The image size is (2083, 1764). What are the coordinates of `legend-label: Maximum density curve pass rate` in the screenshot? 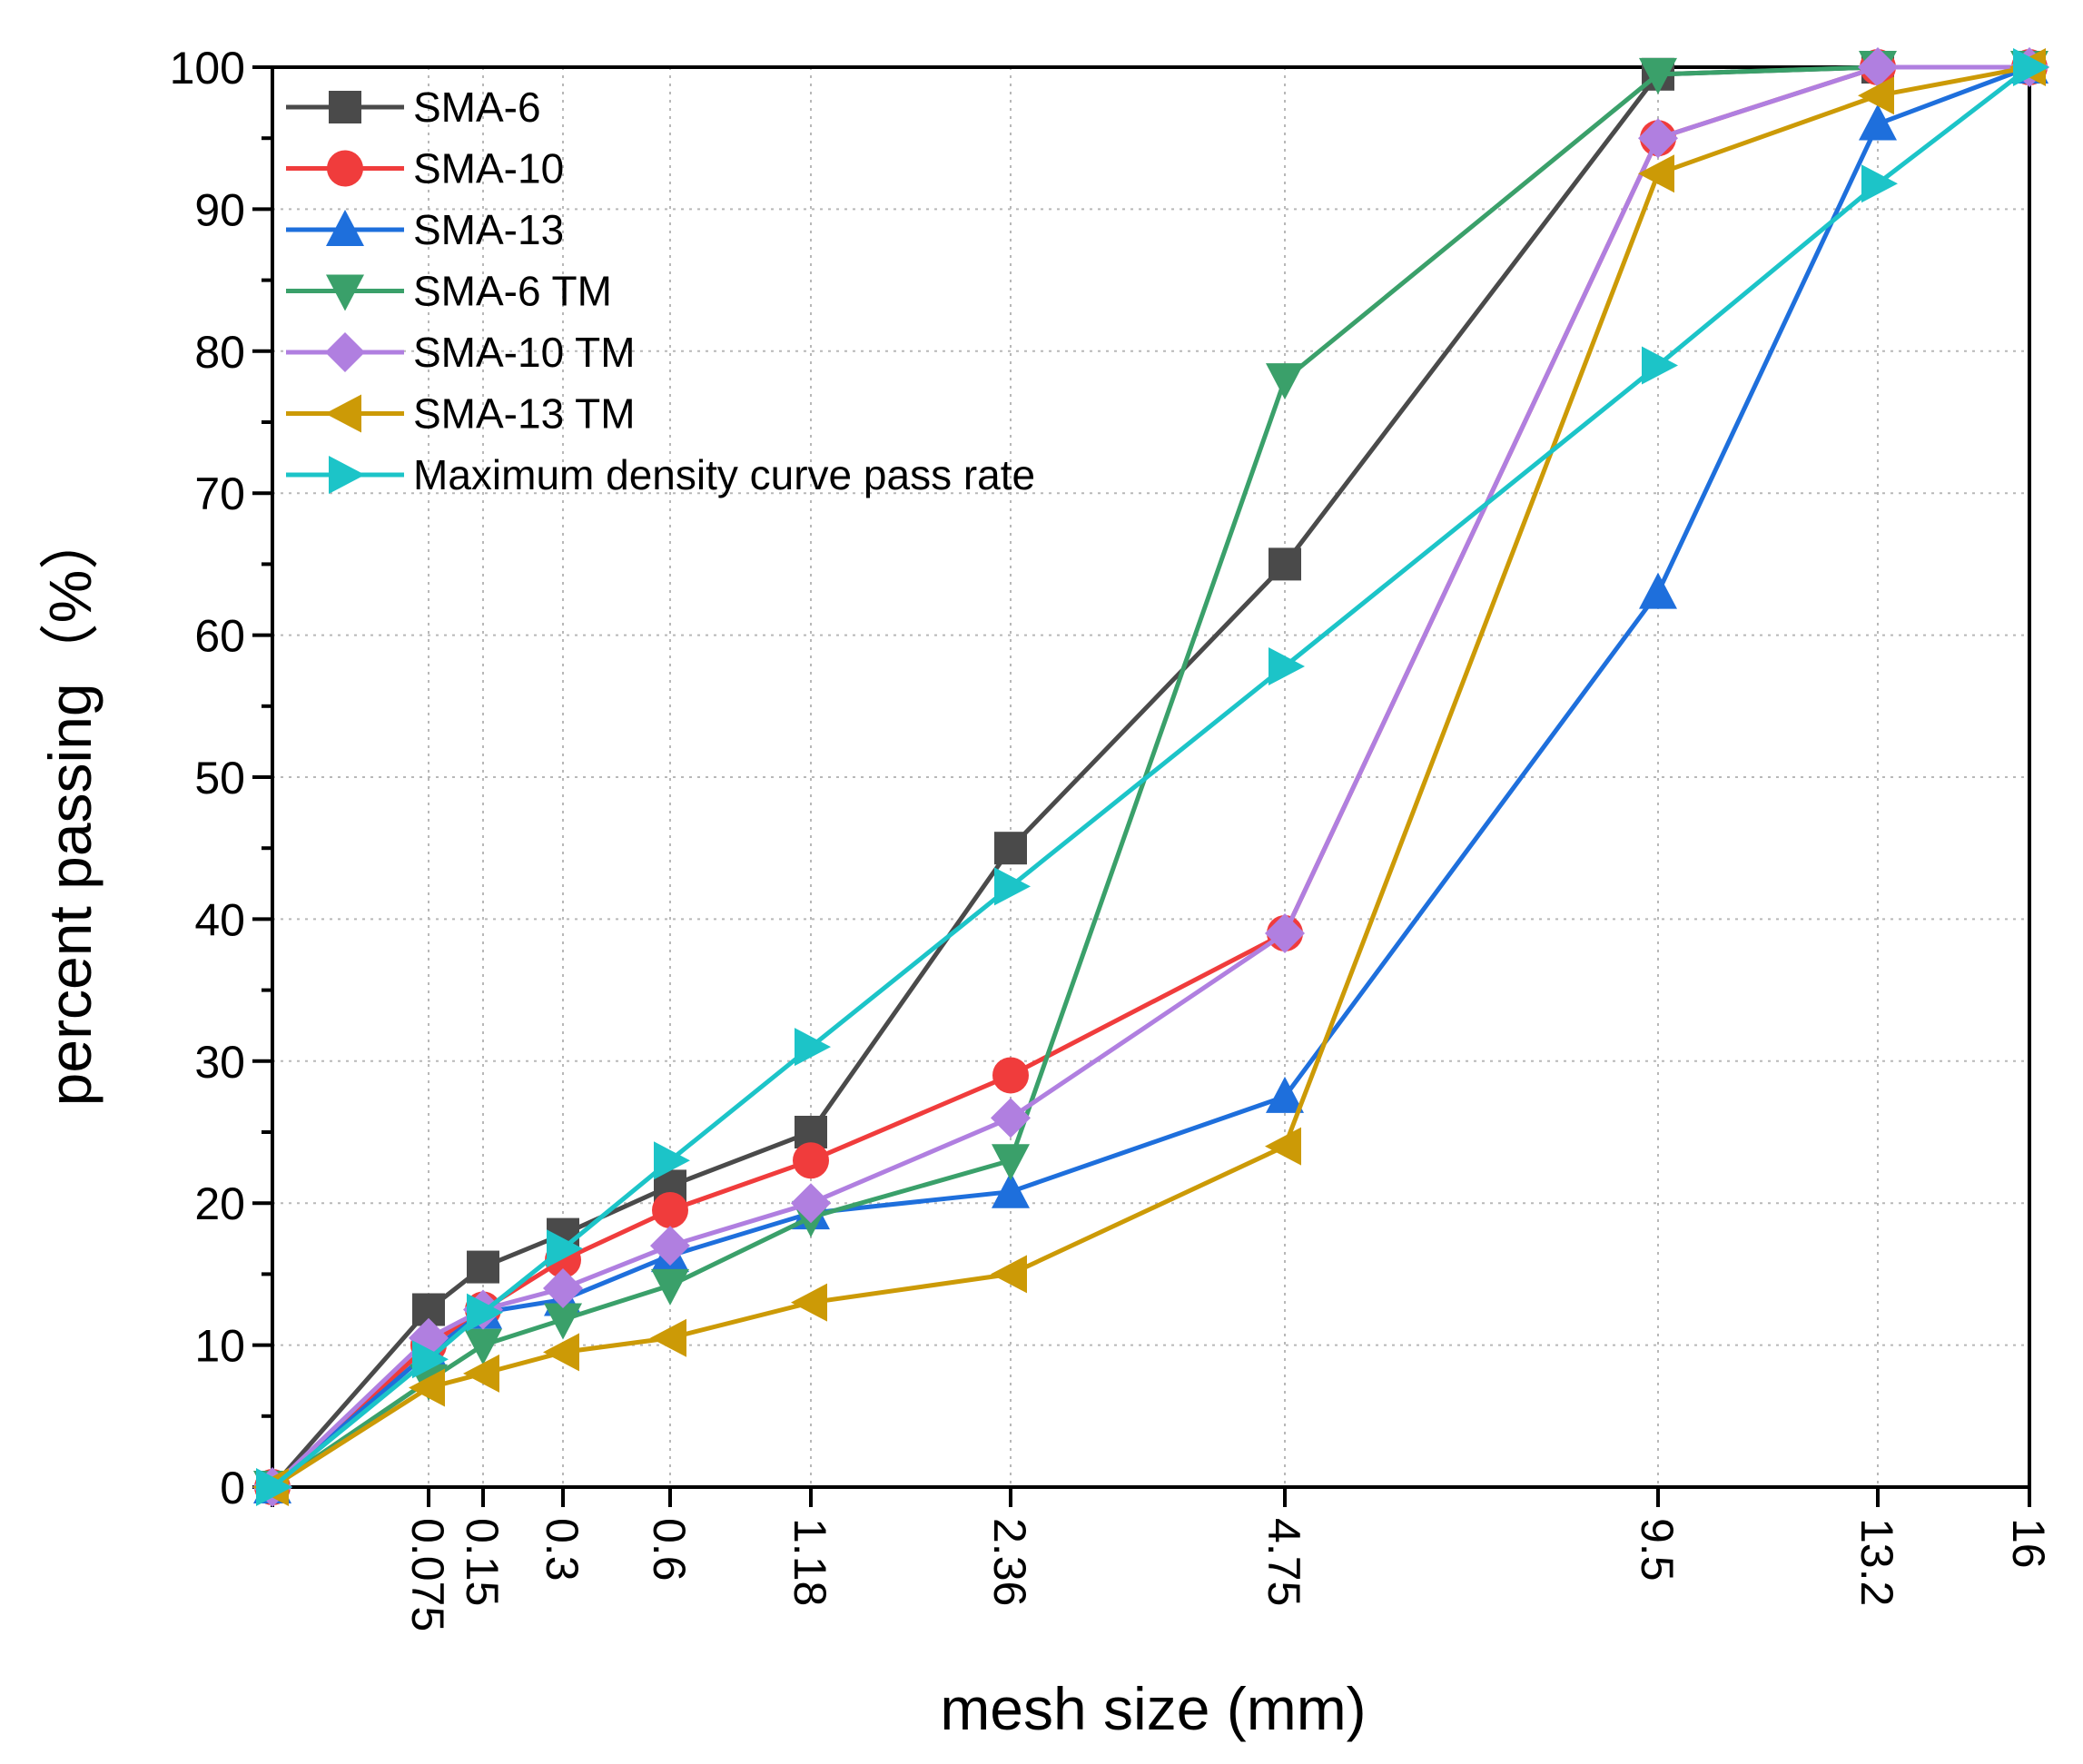 It's located at (724, 474).